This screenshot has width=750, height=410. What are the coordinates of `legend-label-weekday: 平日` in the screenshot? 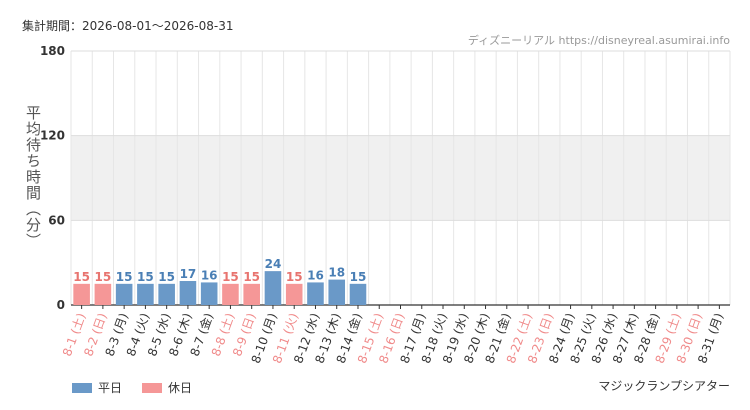 It's located at (110, 388).